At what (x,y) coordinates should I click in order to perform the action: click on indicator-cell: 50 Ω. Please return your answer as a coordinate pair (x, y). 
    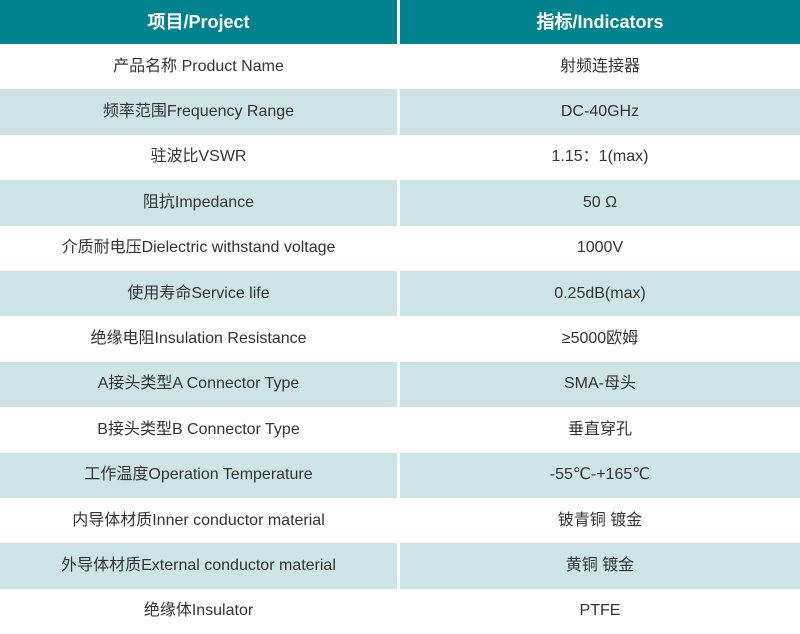
    Looking at the image, I should click on (600, 202).